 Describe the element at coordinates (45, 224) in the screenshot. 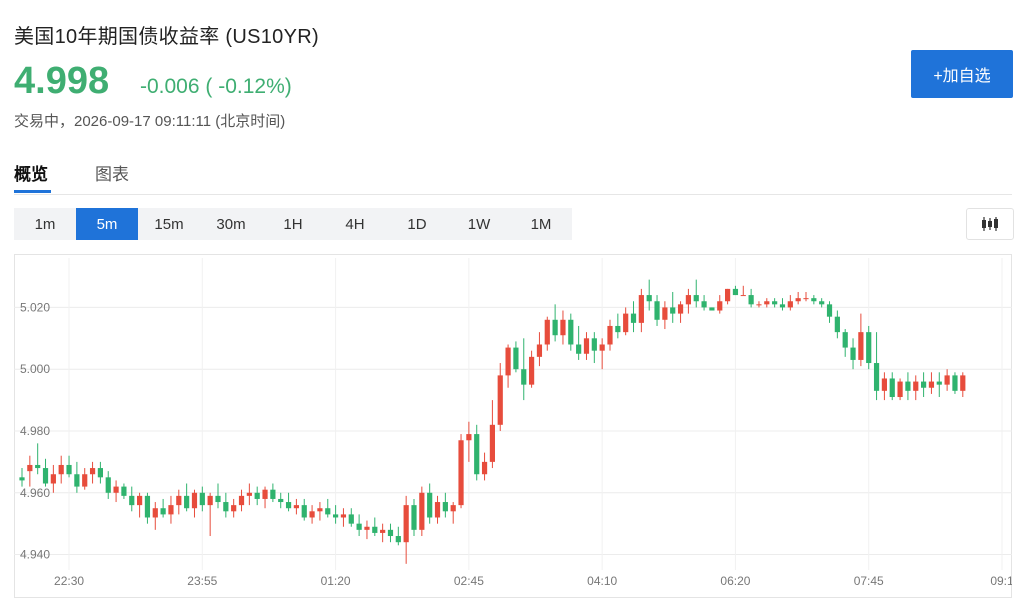

I see `period-1m: 1m` at that location.